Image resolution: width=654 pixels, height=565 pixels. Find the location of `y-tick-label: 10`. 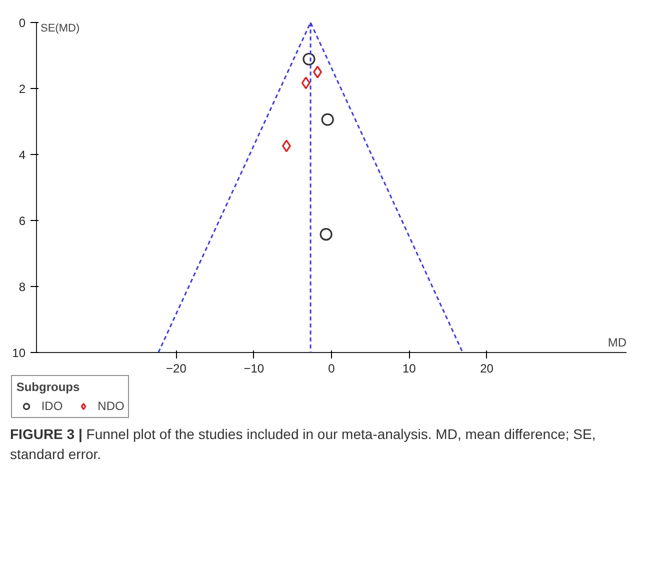

y-tick-label: 10 is located at coordinates (19, 353).